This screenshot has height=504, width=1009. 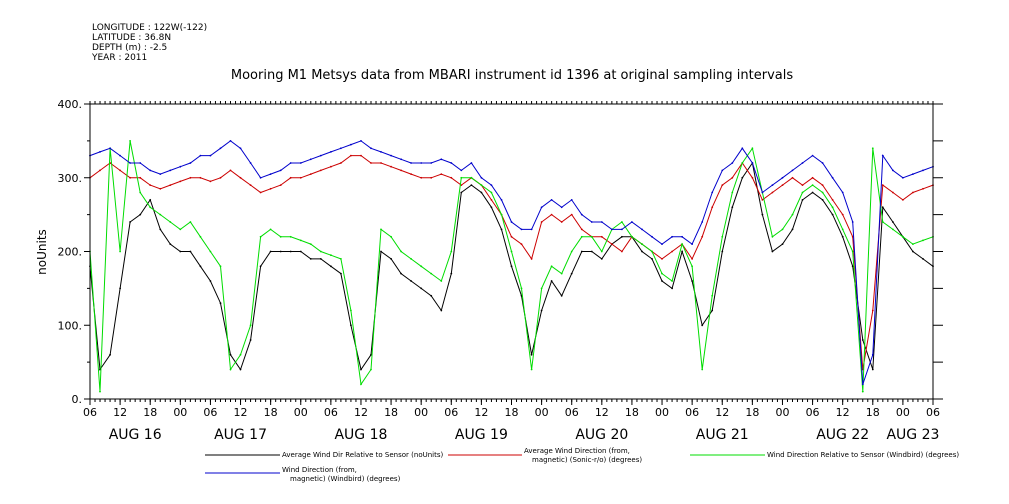 I want to click on depth-text: DEPTH (m) : -2.5, so click(x=129, y=48).